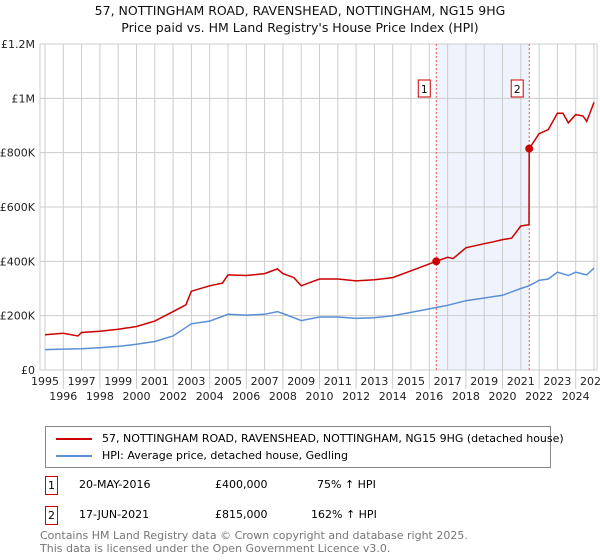  Describe the element at coordinates (74, 455) in the screenshot. I see `legend-swatch-blue` at that location.